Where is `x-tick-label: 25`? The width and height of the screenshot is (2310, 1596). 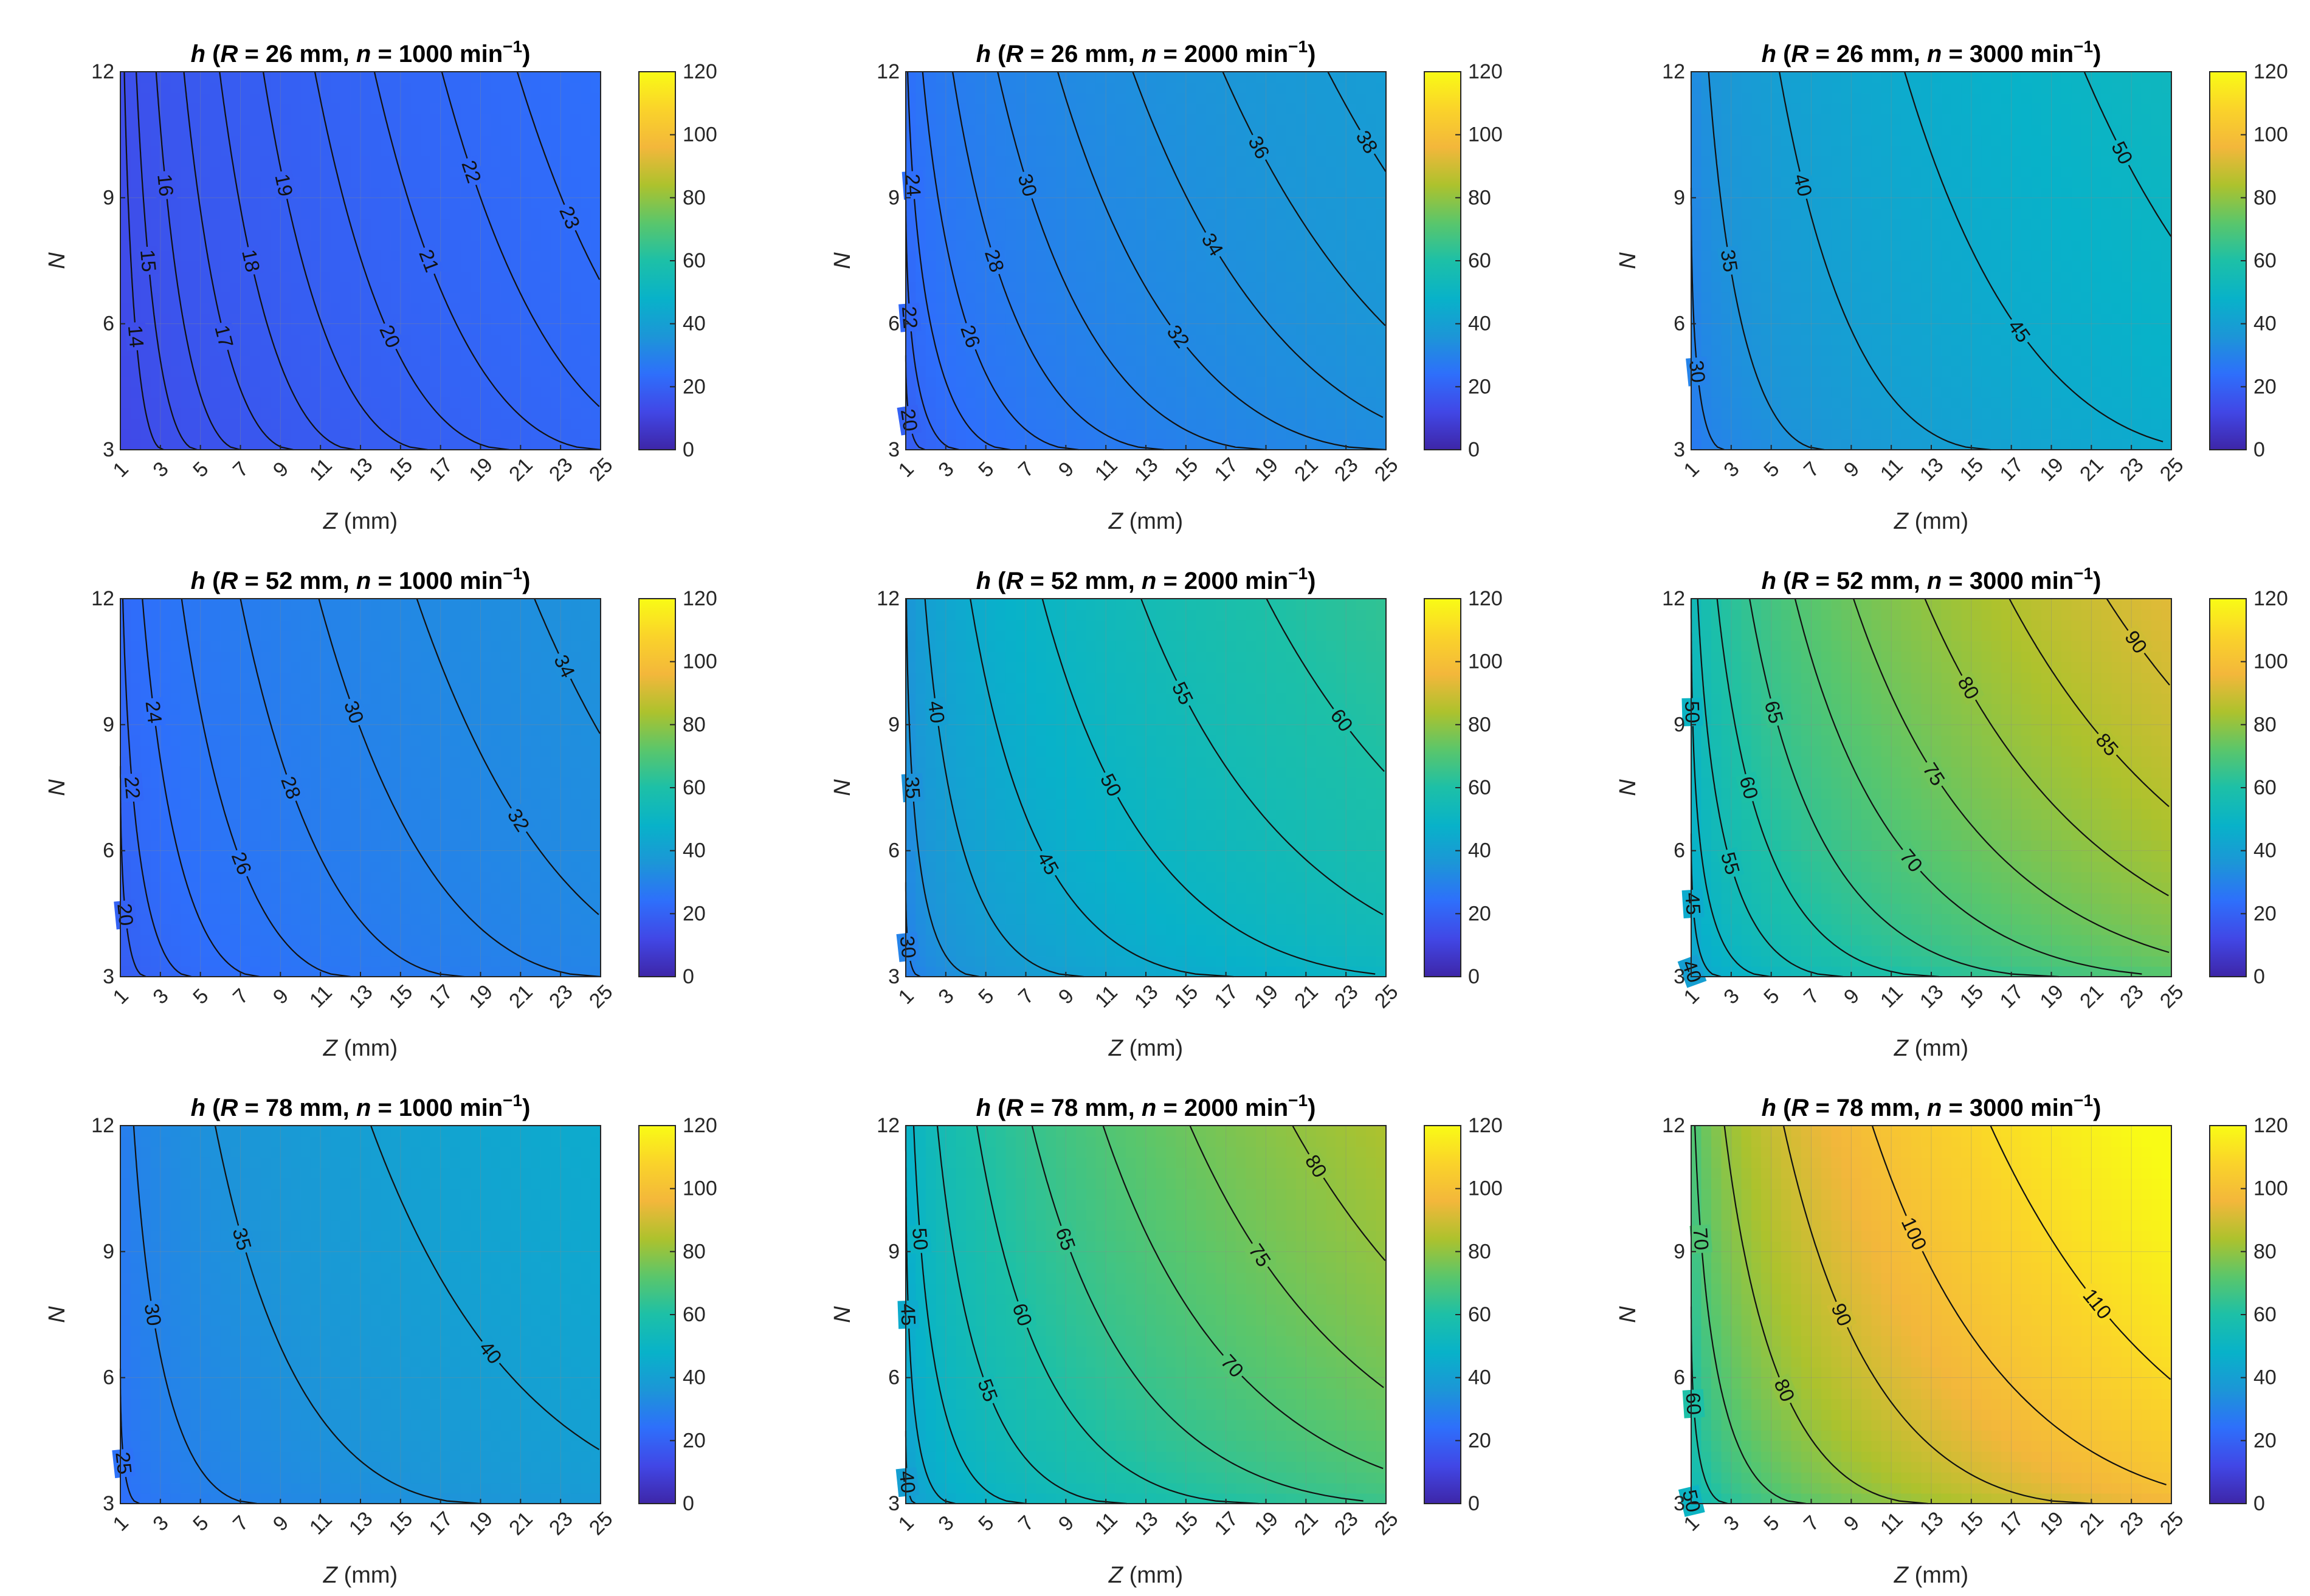
x-tick-label: 25 is located at coordinates (601, 1524).